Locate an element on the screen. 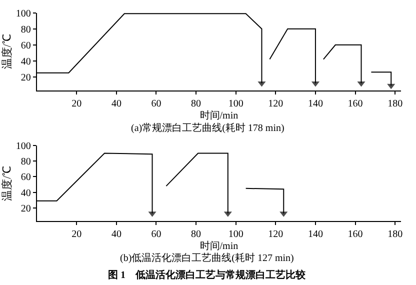 This screenshot has height=285, width=416. caption: 图 1 低温活化漂白工艺与常规漂白工艺比较 is located at coordinates (207, 275).